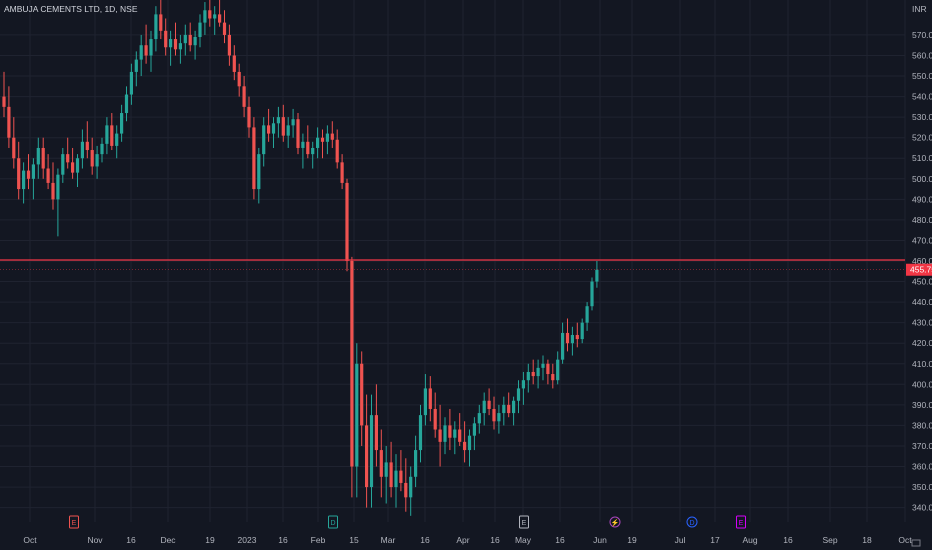  I want to click on event-markers: E D E ⚡ D E, so click(407, 522).